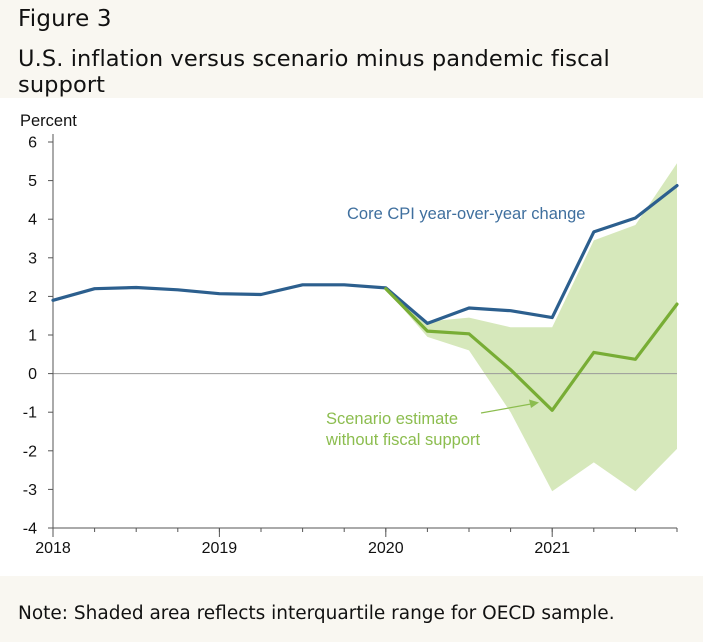  What do you see at coordinates (32, 297) in the screenshot?
I see `y-tick-label: 2` at bounding box center [32, 297].